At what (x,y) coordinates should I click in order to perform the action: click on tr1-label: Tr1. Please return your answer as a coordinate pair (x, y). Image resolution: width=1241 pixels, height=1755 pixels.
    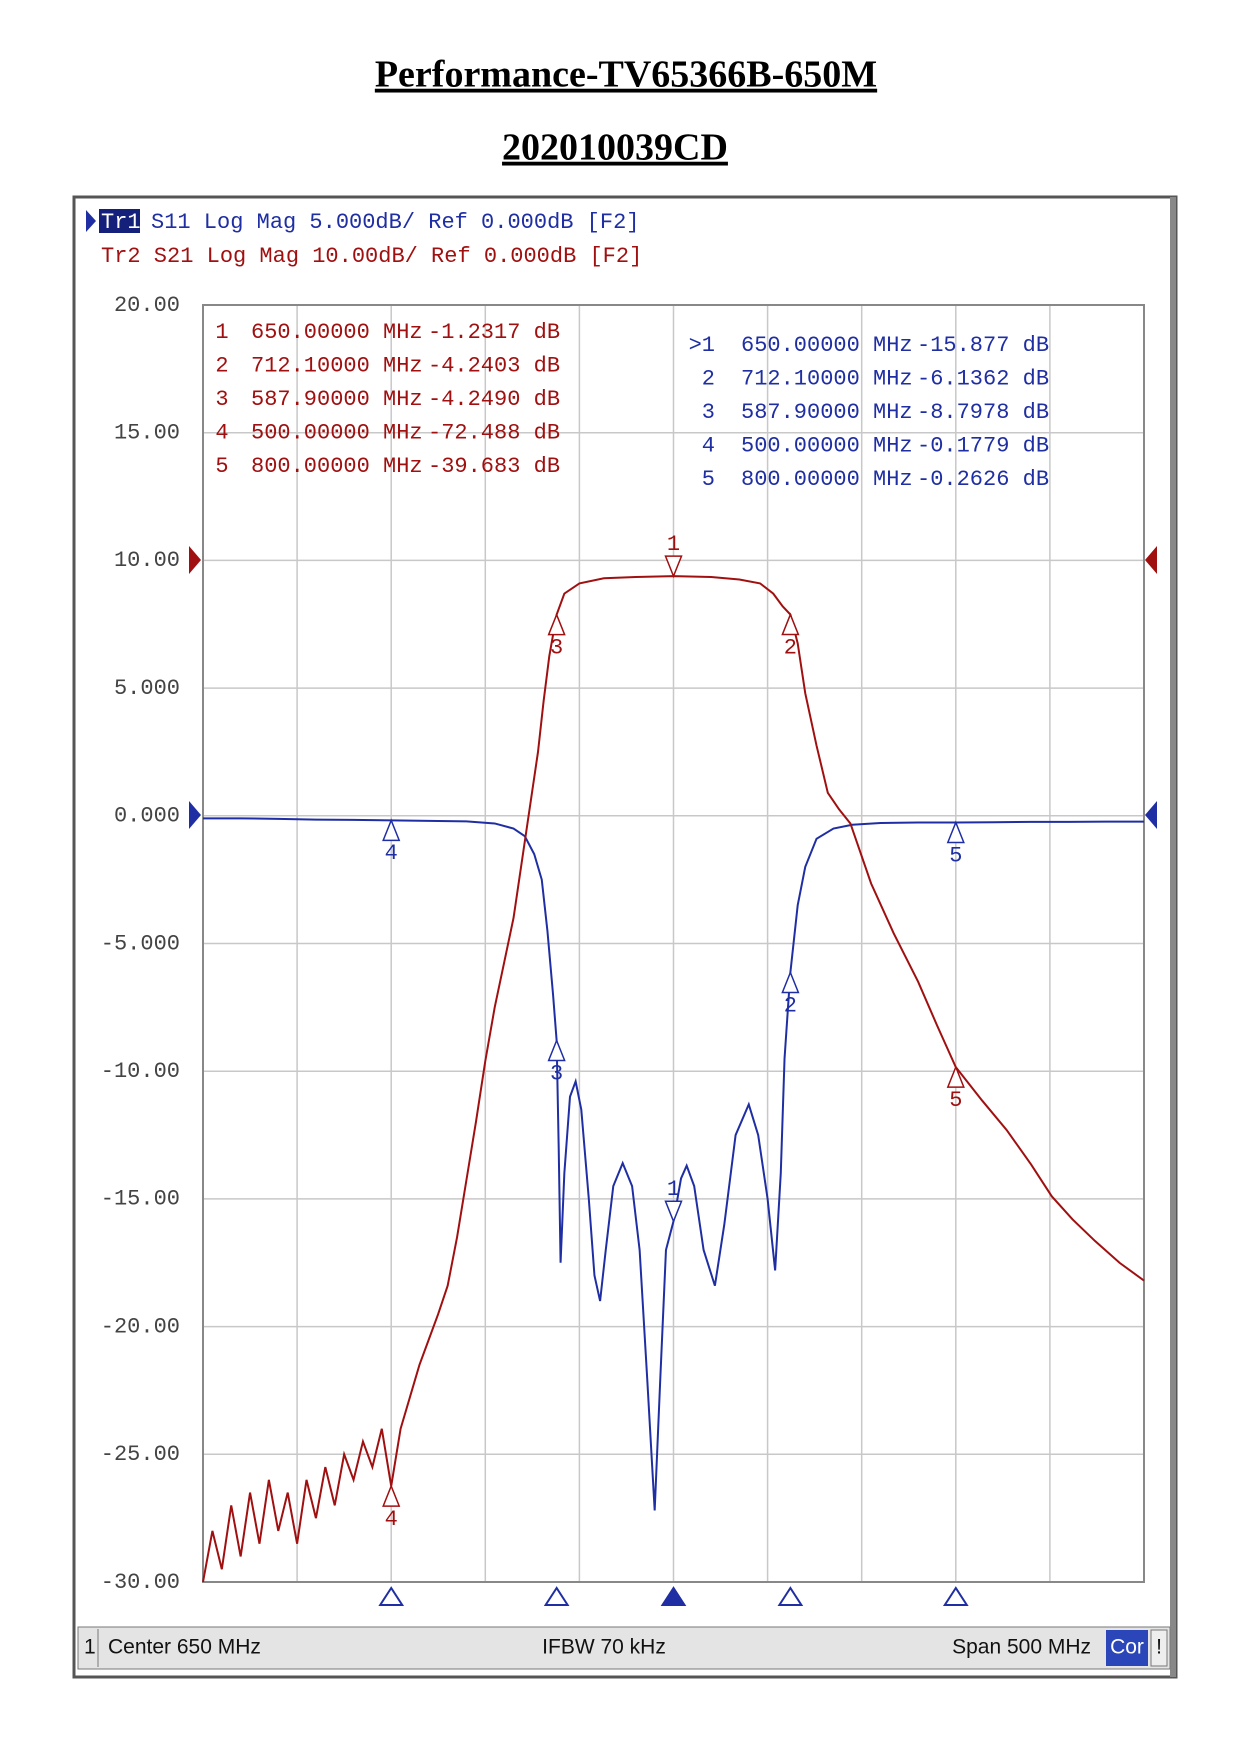
    Looking at the image, I should click on (121, 222).